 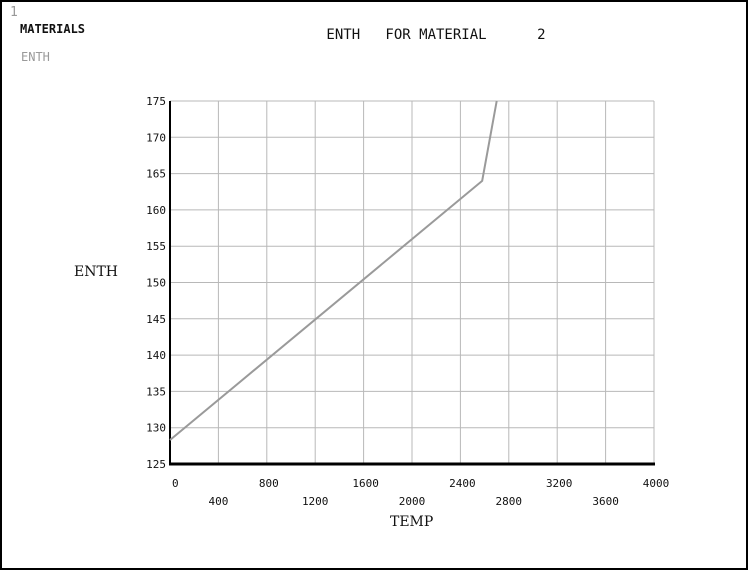 What do you see at coordinates (156, 283) in the screenshot?
I see `y-tick-label: 150` at bounding box center [156, 283].